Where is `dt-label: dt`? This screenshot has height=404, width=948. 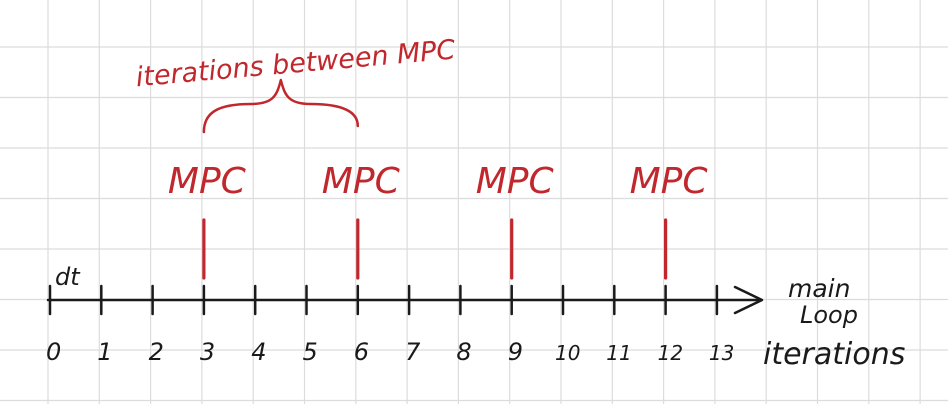
dt-label: dt is located at coordinates (68, 277).